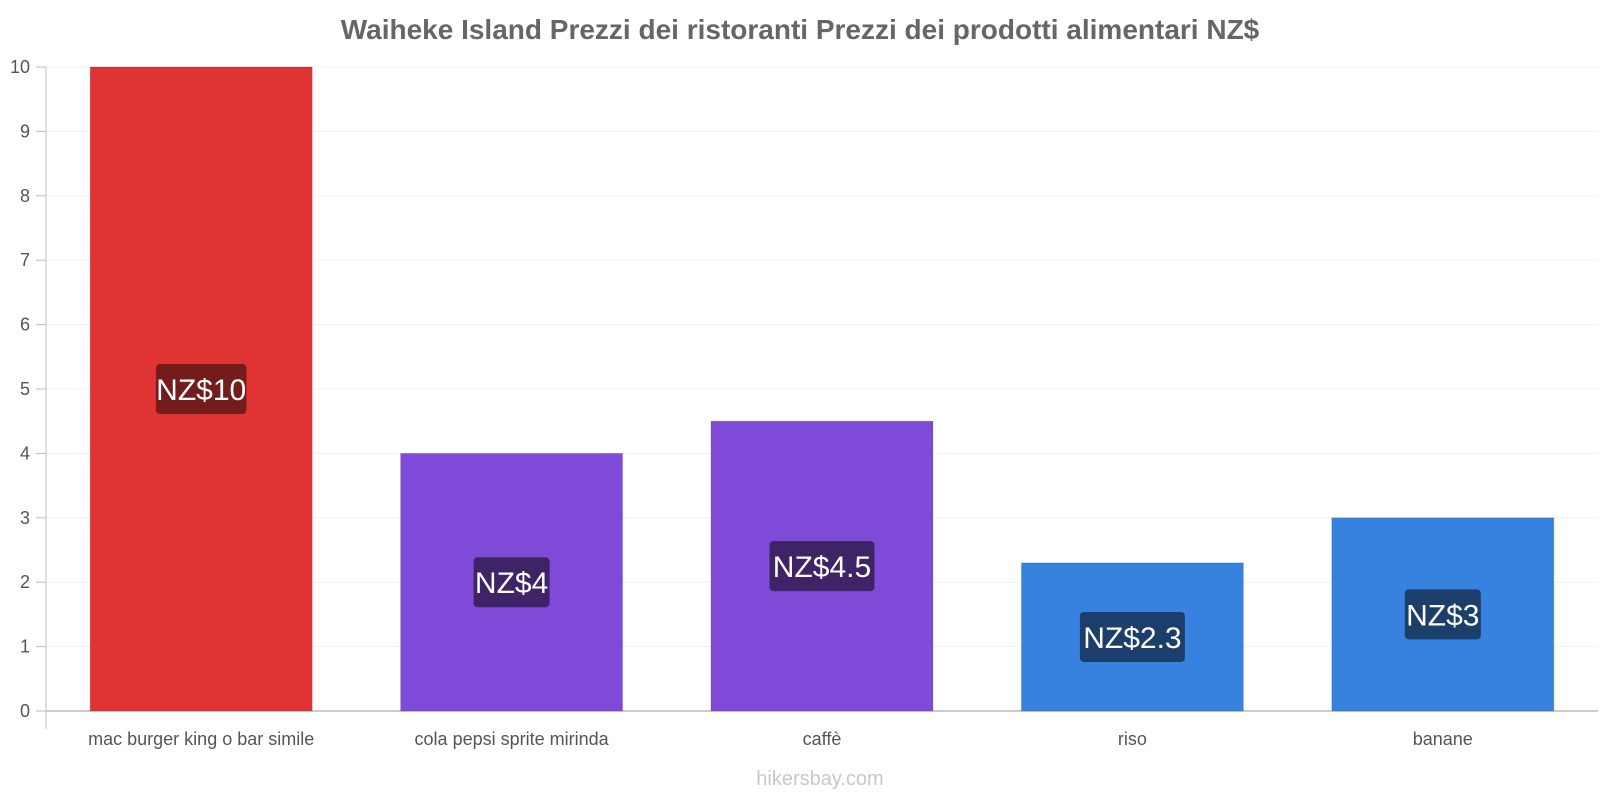 This screenshot has width=1600, height=800. Describe the element at coordinates (512, 739) in the screenshot. I see `x-category-label: cola pepsi sprite mirinda` at that location.